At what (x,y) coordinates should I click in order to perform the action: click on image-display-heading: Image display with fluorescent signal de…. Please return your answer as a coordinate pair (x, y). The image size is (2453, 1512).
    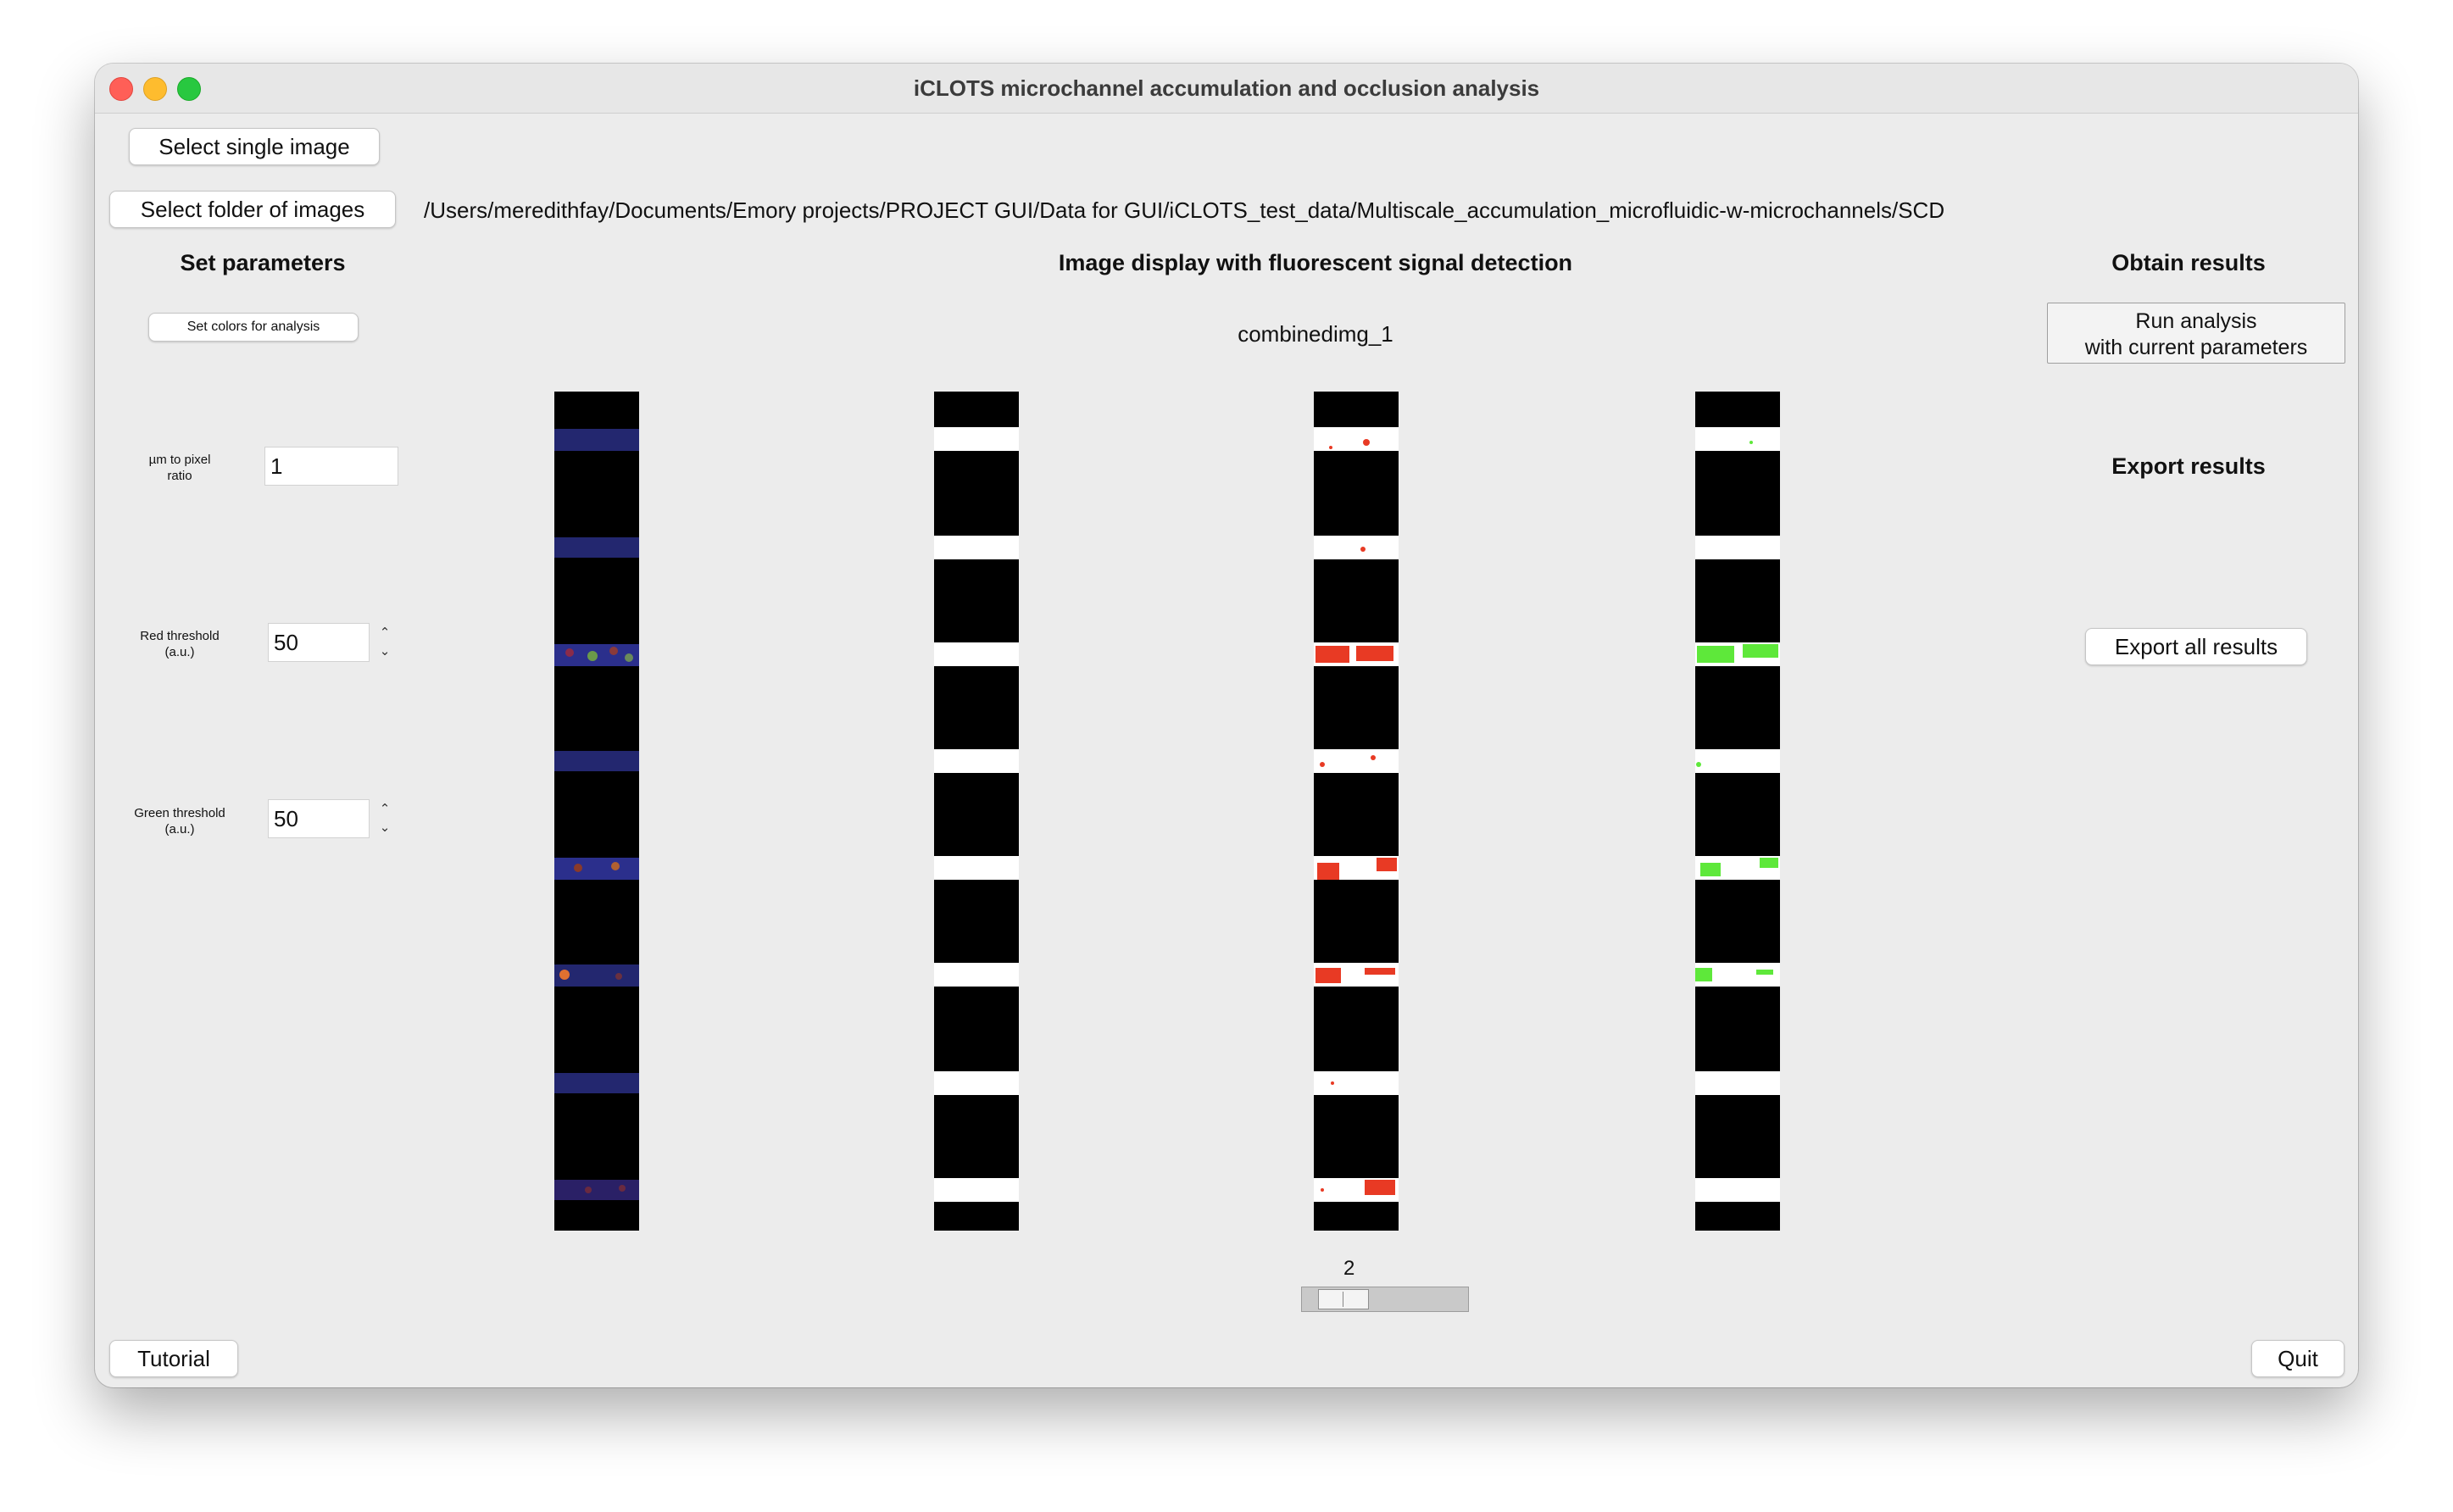
    Looking at the image, I should click on (1315, 262).